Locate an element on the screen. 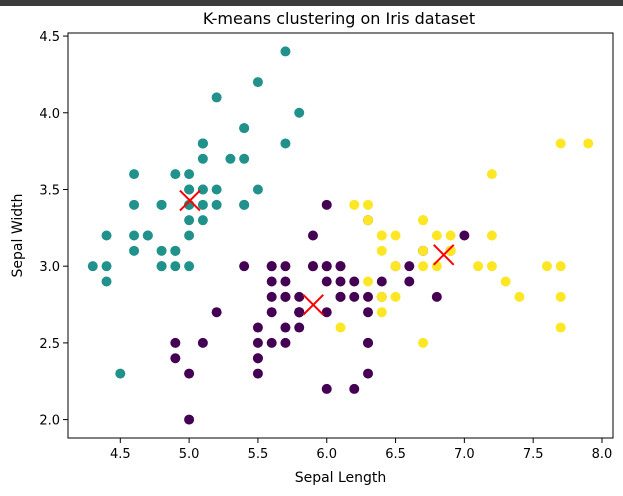  x-axis-label: Sepal Length is located at coordinates (341, 478).